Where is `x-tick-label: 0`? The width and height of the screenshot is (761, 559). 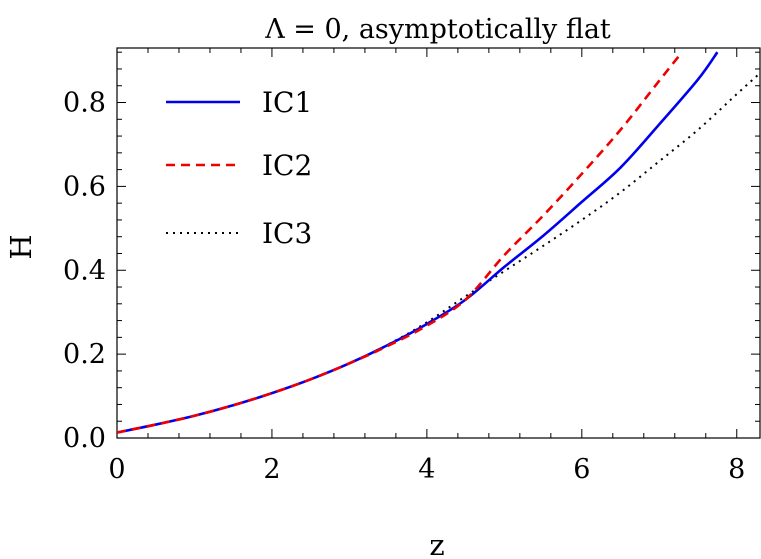 x-tick-label: 0 is located at coordinates (116, 469).